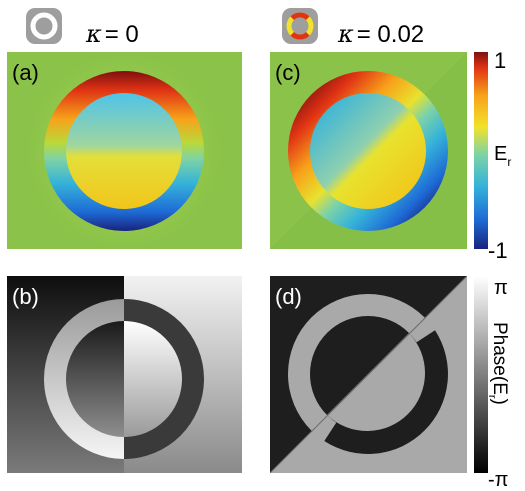 This screenshot has height=491, width=525. Describe the element at coordinates (500, 60) in the screenshot. I see `colorbar-field-max: 1` at that location.